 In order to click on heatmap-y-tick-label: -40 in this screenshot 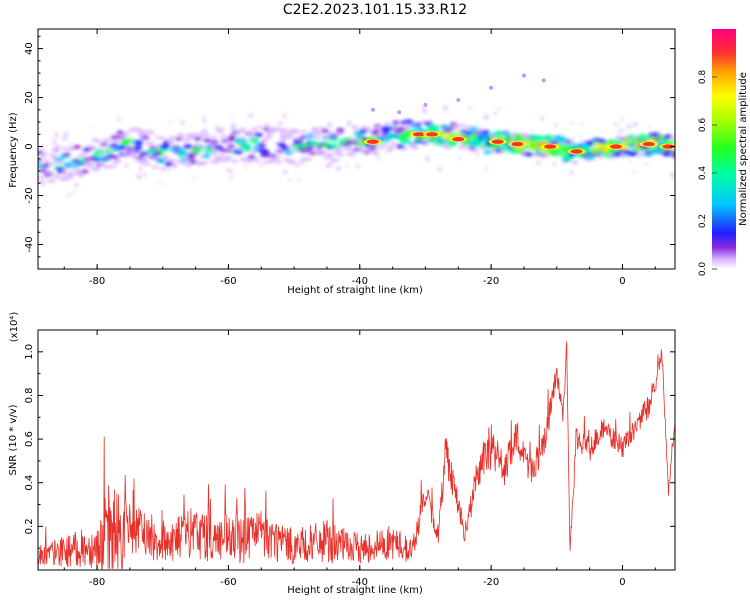, I will do `click(29, 244)`.